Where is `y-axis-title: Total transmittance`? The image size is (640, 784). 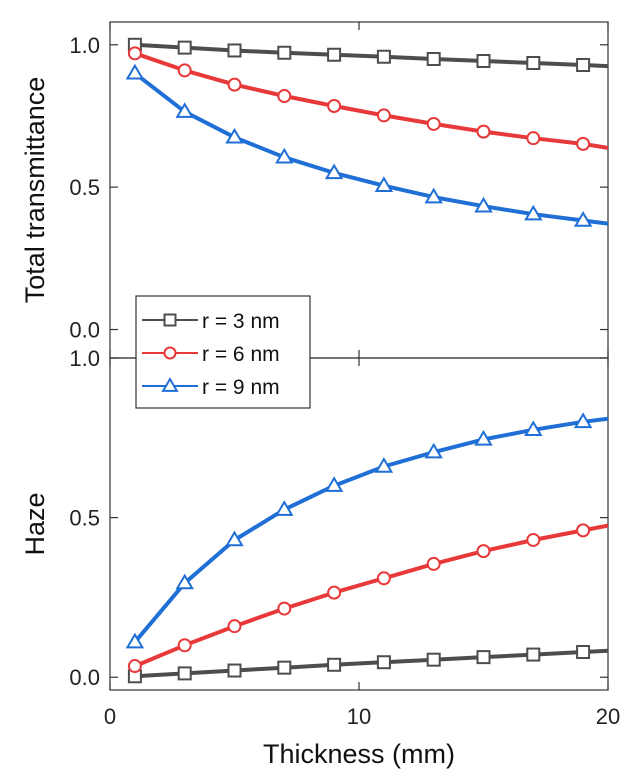 y-axis-title: Total transmittance is located at coordinates (35, 190).